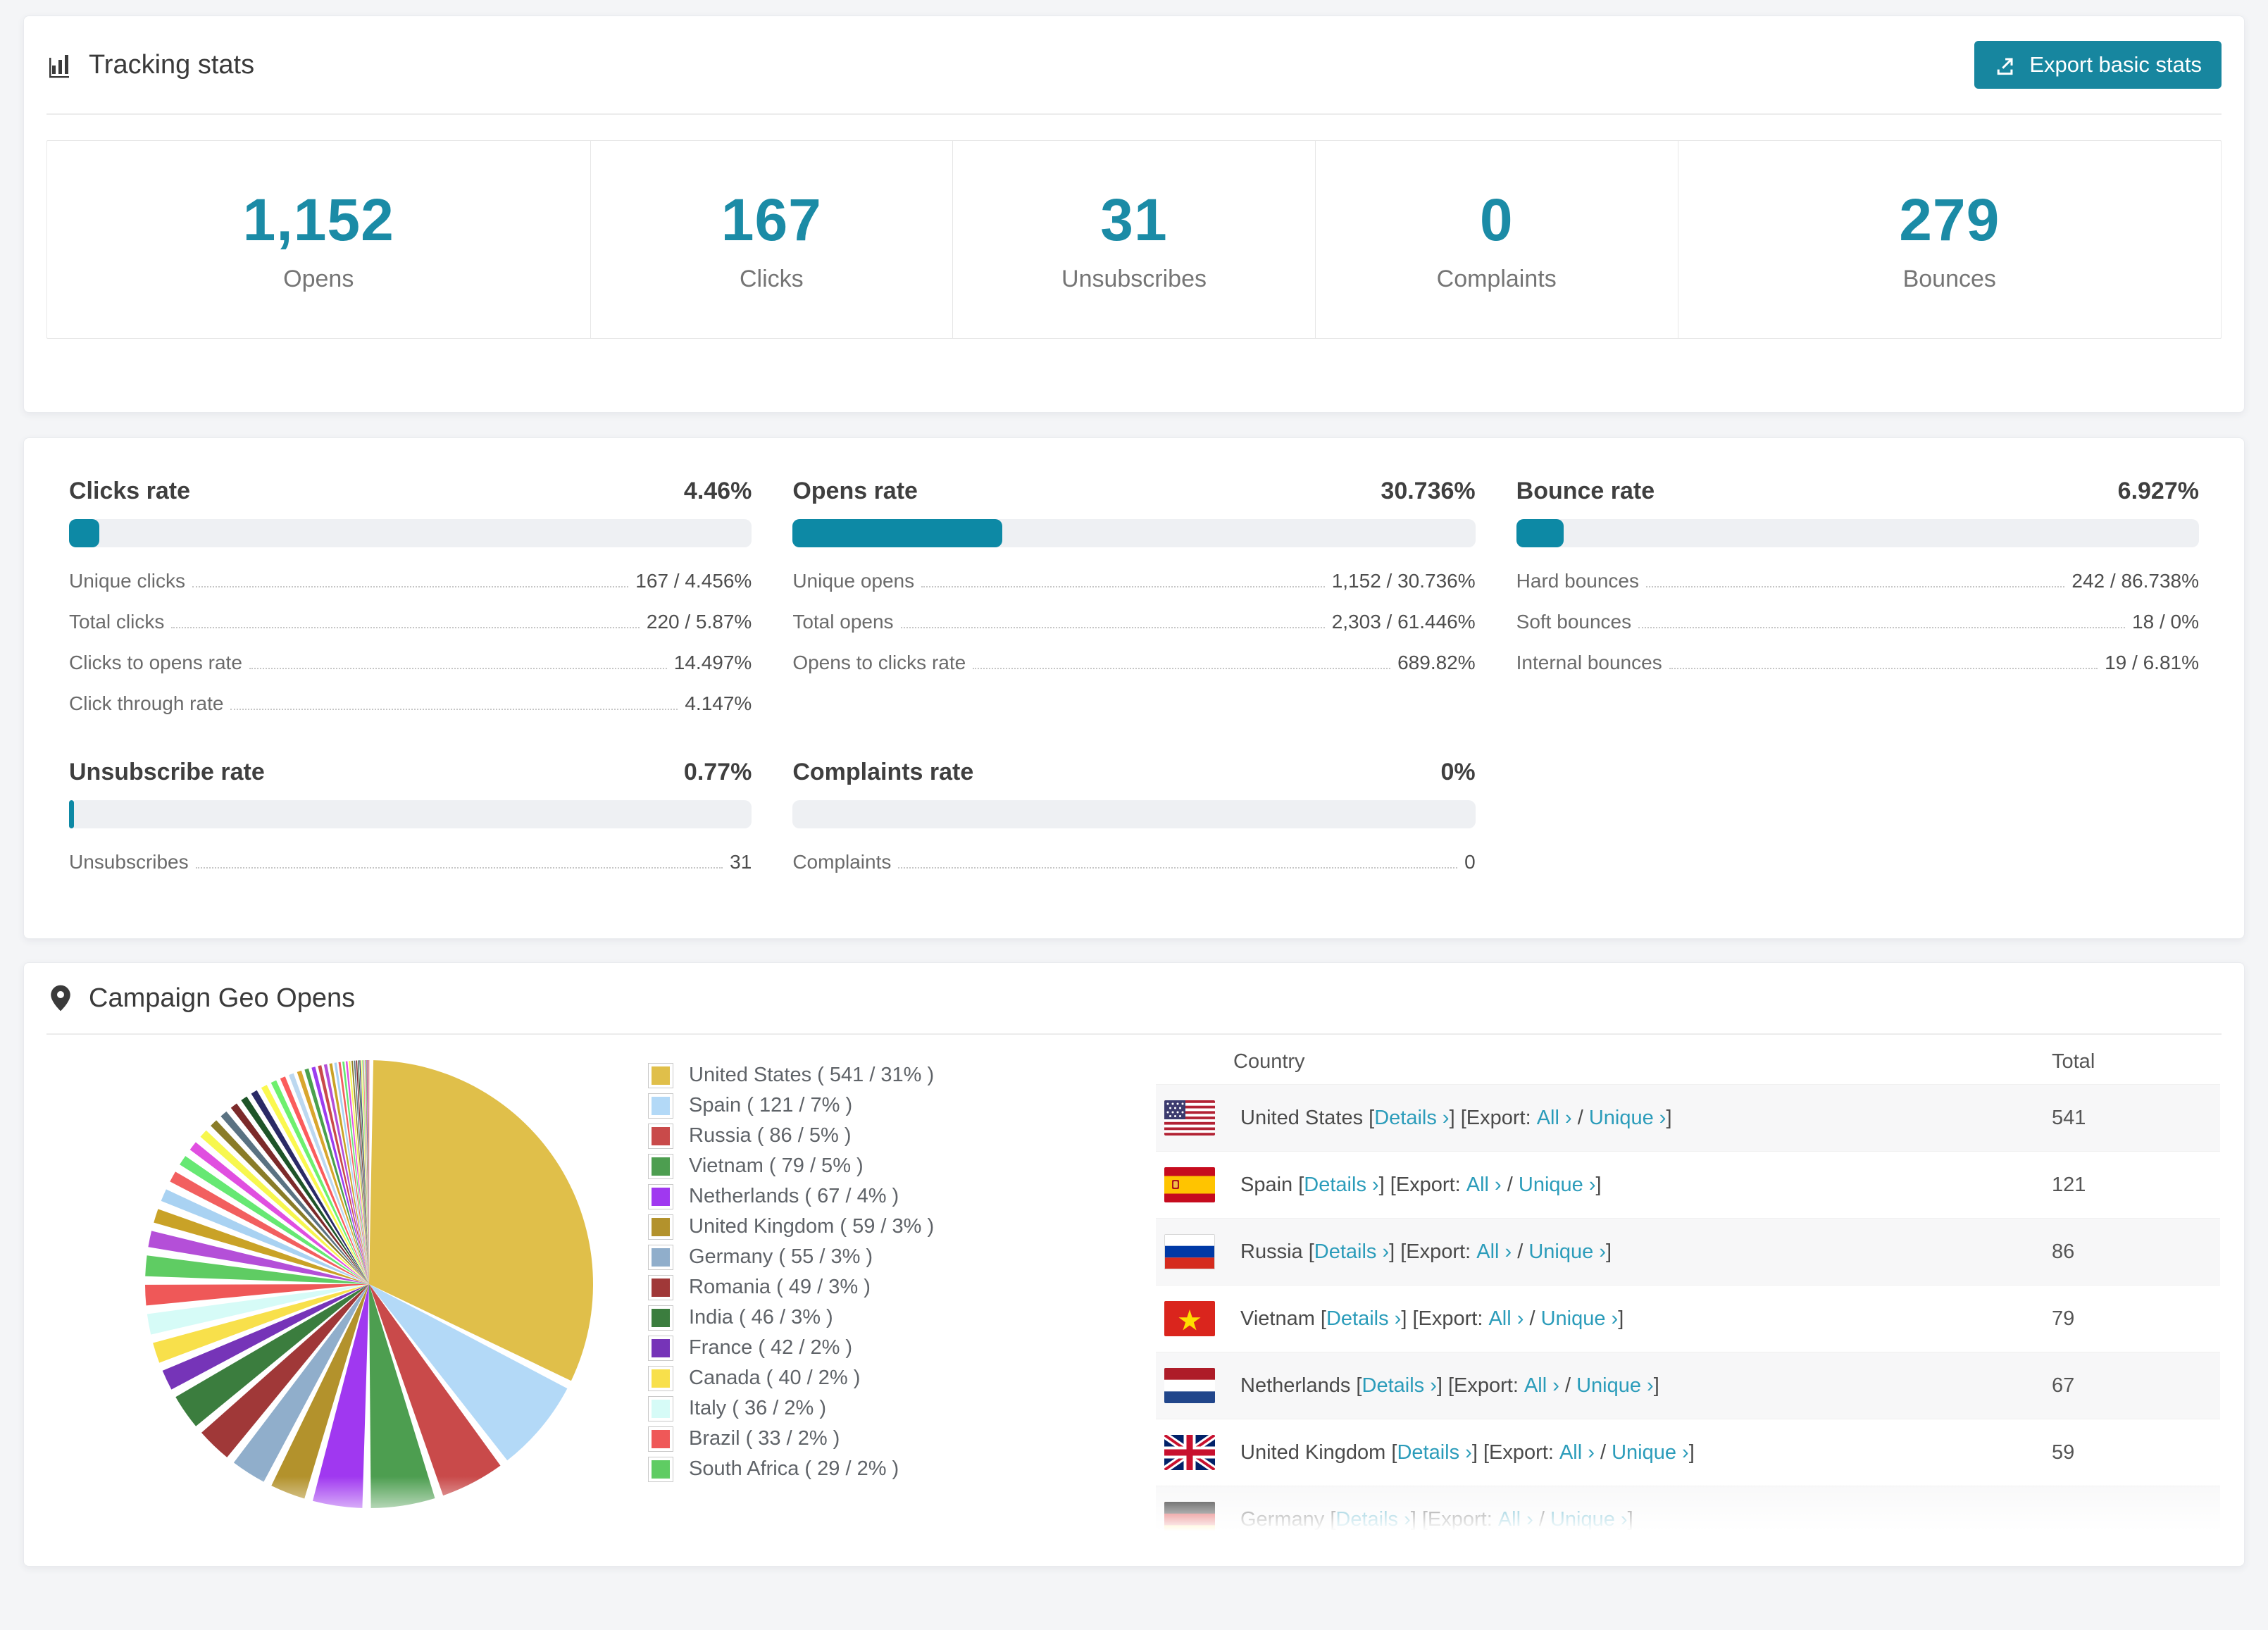 The width and height of the screenshot is (2268, 1630). What do you see at coordinates (1515, 1519) in the screenshot?
I see `export-all-link-de: All ›` at bounding box center [1515, 1519].